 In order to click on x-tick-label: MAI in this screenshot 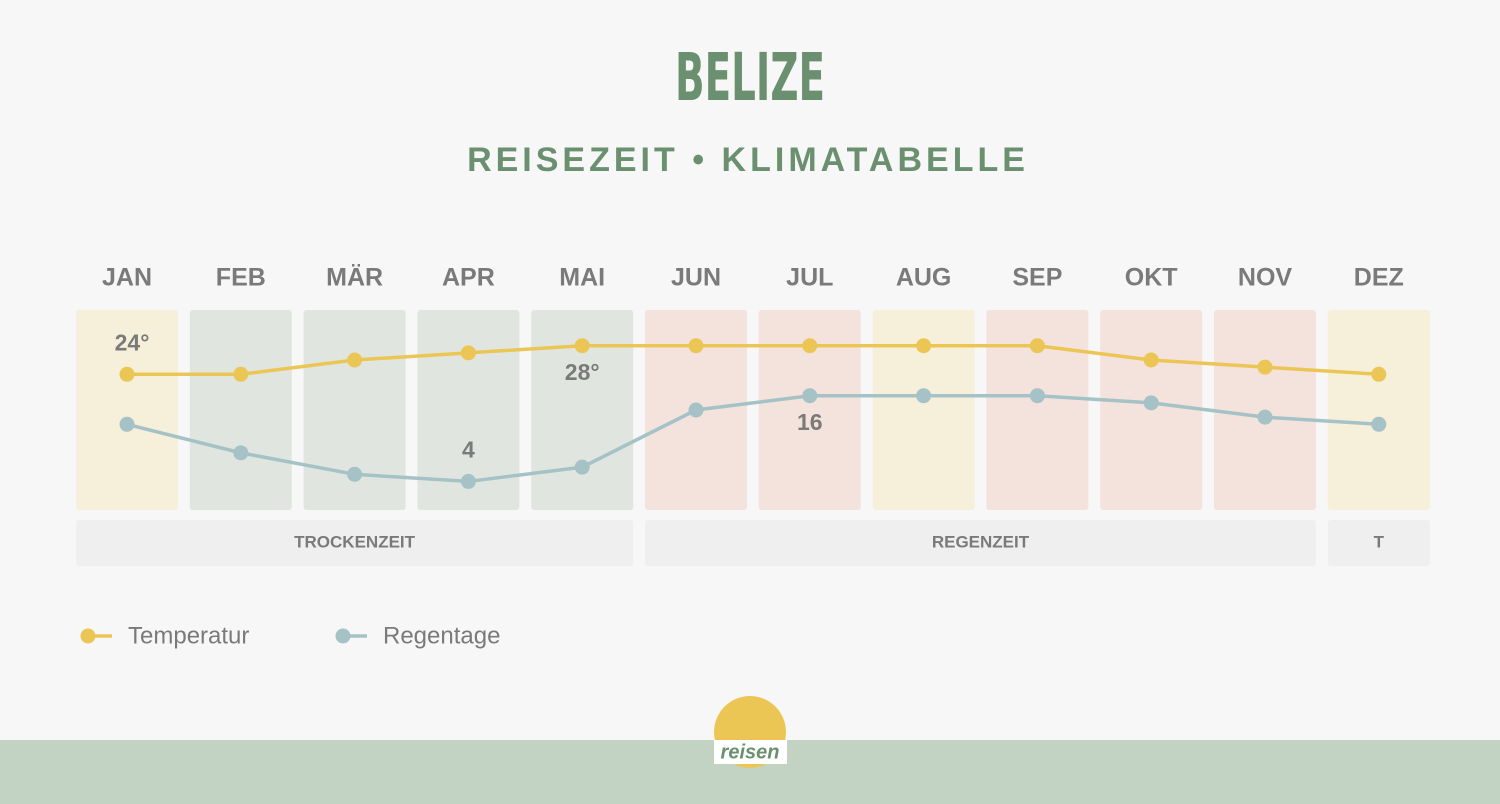, I will do `click(582, 278)`.